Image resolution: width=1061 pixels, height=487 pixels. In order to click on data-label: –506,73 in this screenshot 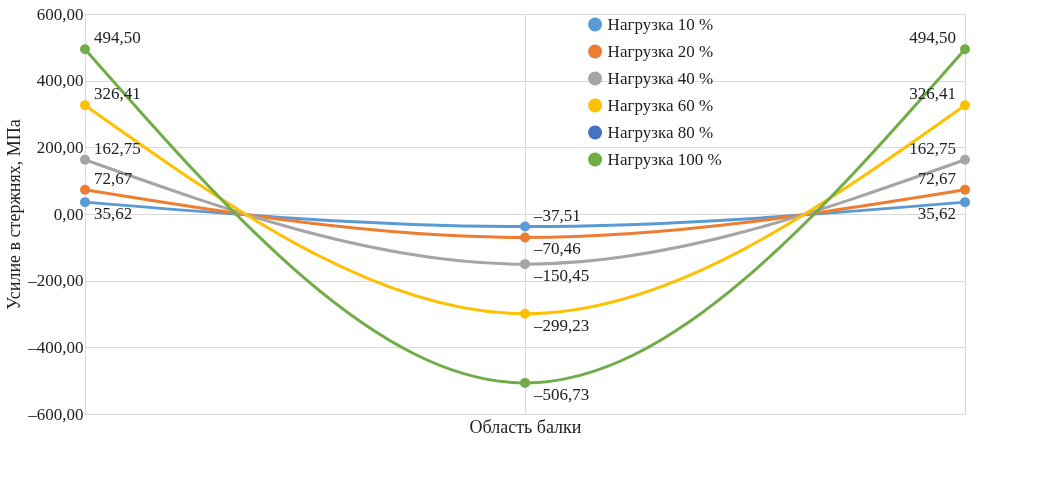, I will do `click(561, 394)`.